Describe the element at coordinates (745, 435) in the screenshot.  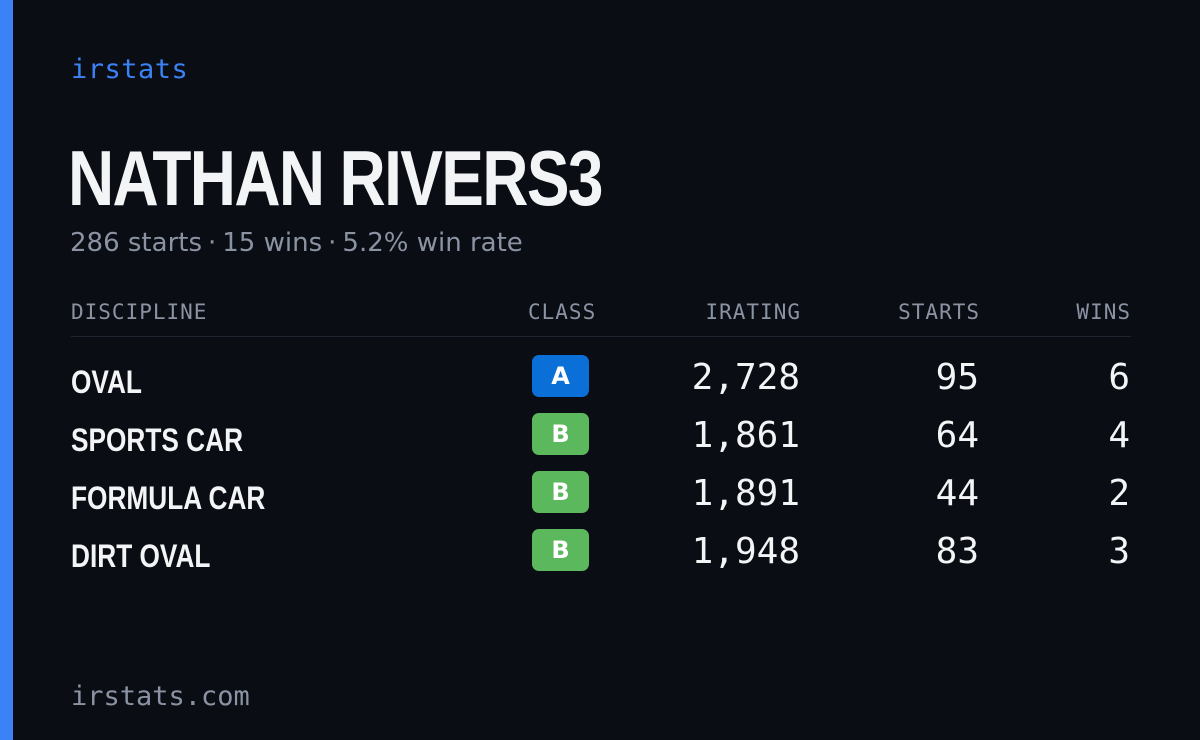
I see `irating-value: 1,861` at that location.